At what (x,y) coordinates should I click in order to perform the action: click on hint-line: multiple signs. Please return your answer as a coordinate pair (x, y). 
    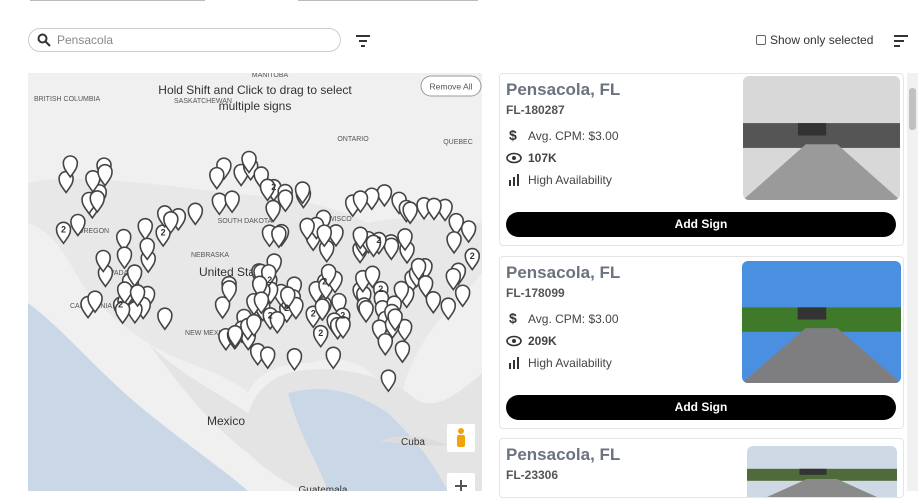
    Looking at the image, I should click on (255, 106).